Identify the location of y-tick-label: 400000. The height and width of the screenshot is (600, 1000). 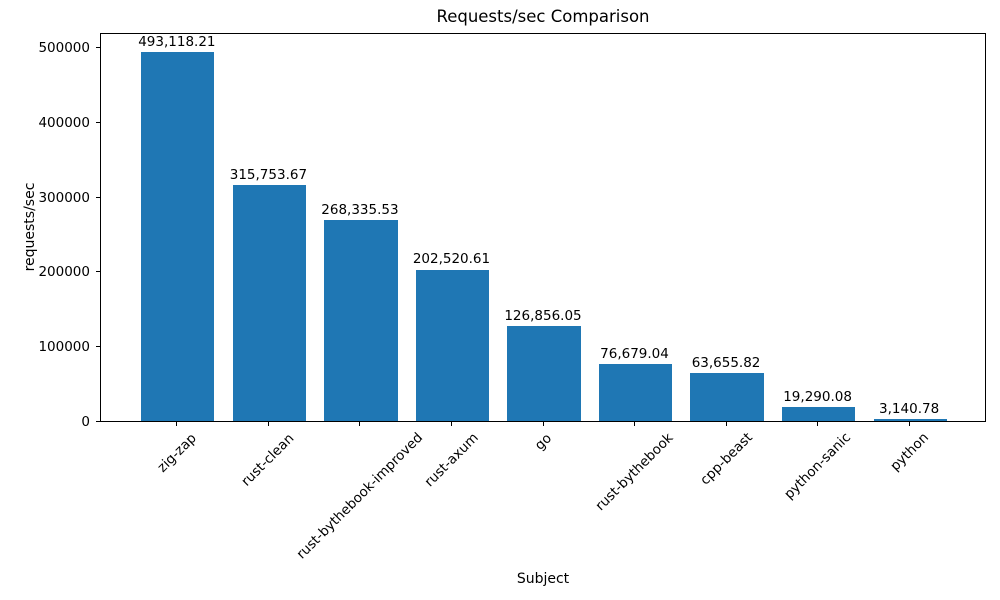
(64, 122).